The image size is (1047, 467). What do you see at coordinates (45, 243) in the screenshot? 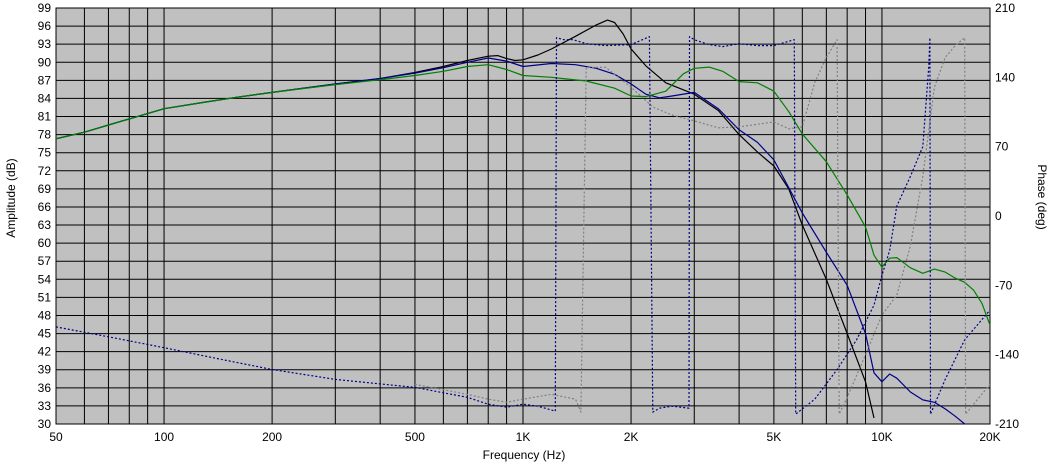
I see `y-tick-label: 60` at bounding box center [45, 243].